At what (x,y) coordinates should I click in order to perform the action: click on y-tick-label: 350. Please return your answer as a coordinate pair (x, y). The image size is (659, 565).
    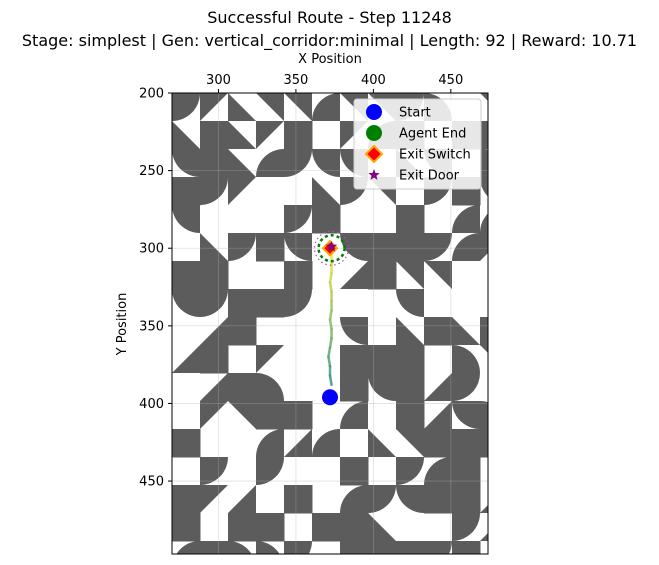
    Looking at the image, I should click on (151, 326).